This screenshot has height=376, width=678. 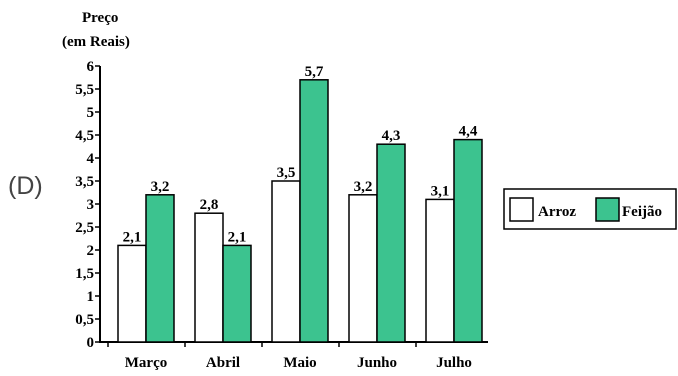 What do you see at coordinates (84, 90) in the screenshot?
I see `y-tick-label: 5,5` at bounding box center [84, 90].